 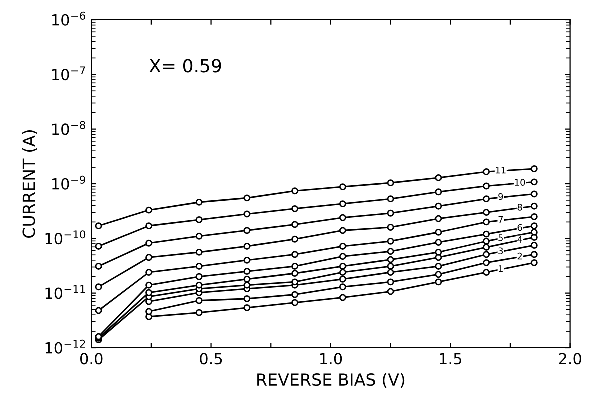 What do you see at coordinates (69, 73) in the screenshot?
I see `y-tick-label: 10$^{−7}$` at bounding box center [69, 73].